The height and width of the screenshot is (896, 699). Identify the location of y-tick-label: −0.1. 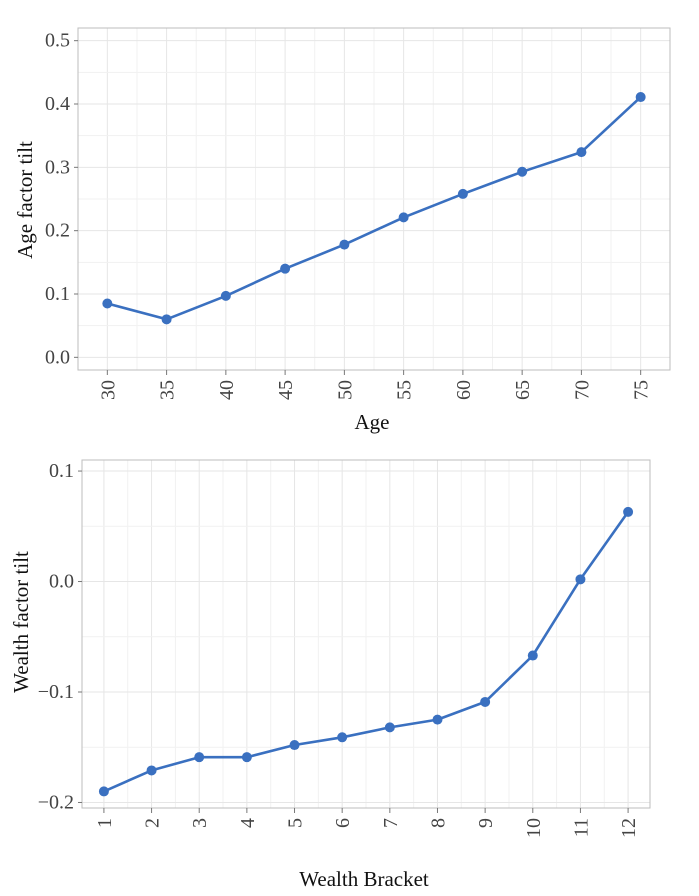
(56, 692).